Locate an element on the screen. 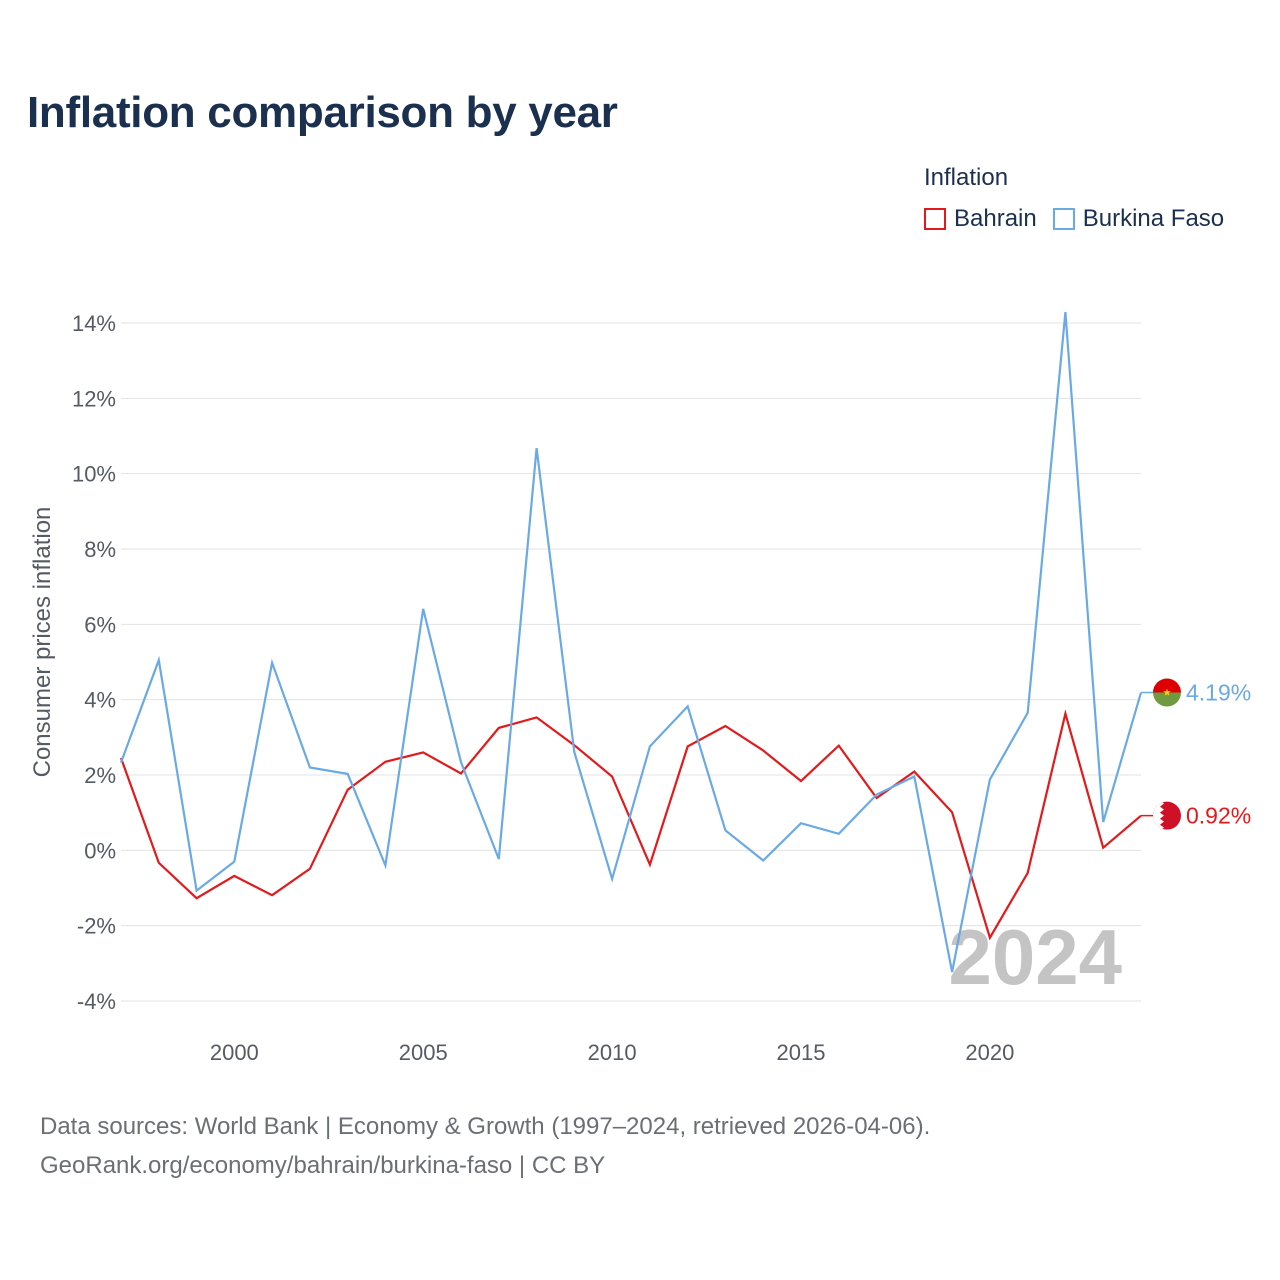  end-label-bahrain: 0.92% is located at coordinates (1218, 816).